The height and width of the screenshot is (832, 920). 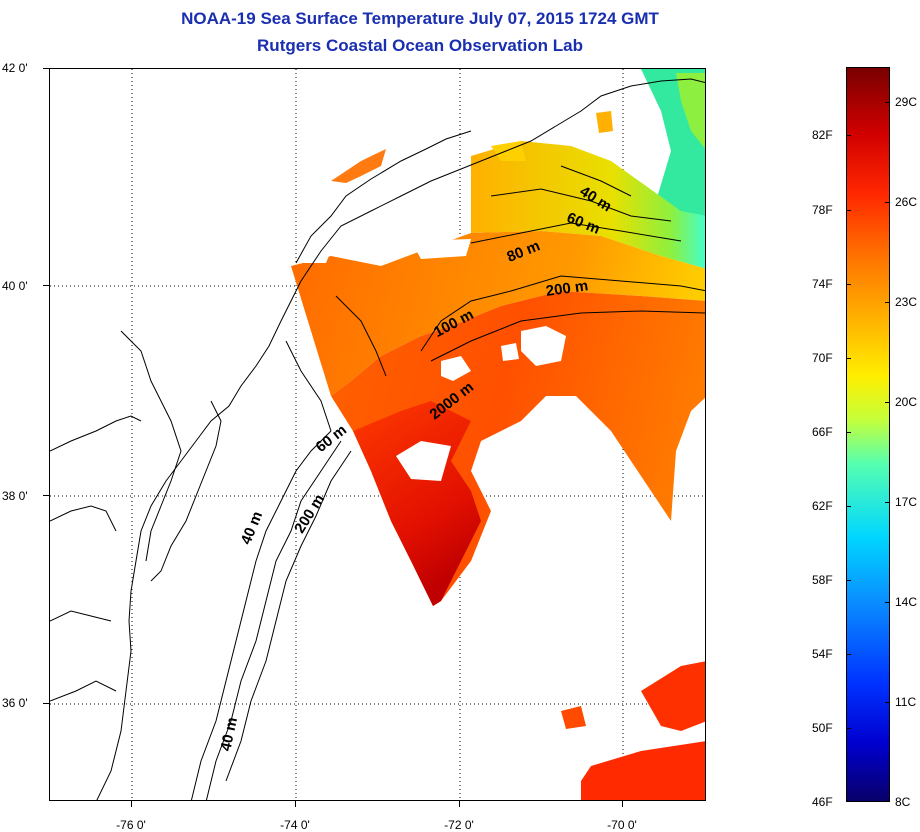 What do you see at coordinates (331, 438) in the screenshot?
I see `isobath-label-60m-south: 60 m` at bounding box center [331, 438].